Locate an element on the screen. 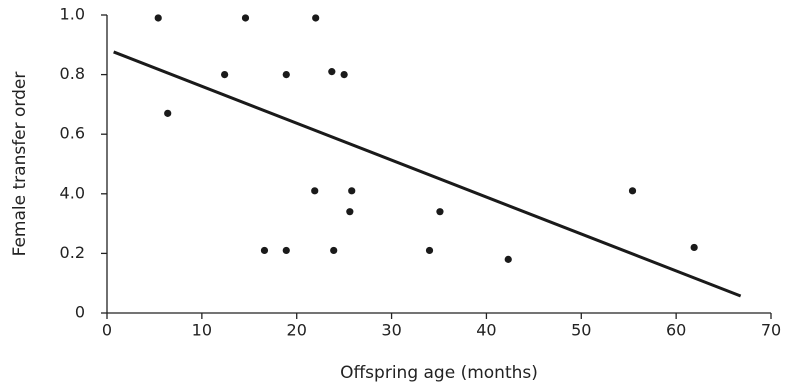  x-axis-label: Offspring age (months) is located at coordinates (439, 373).